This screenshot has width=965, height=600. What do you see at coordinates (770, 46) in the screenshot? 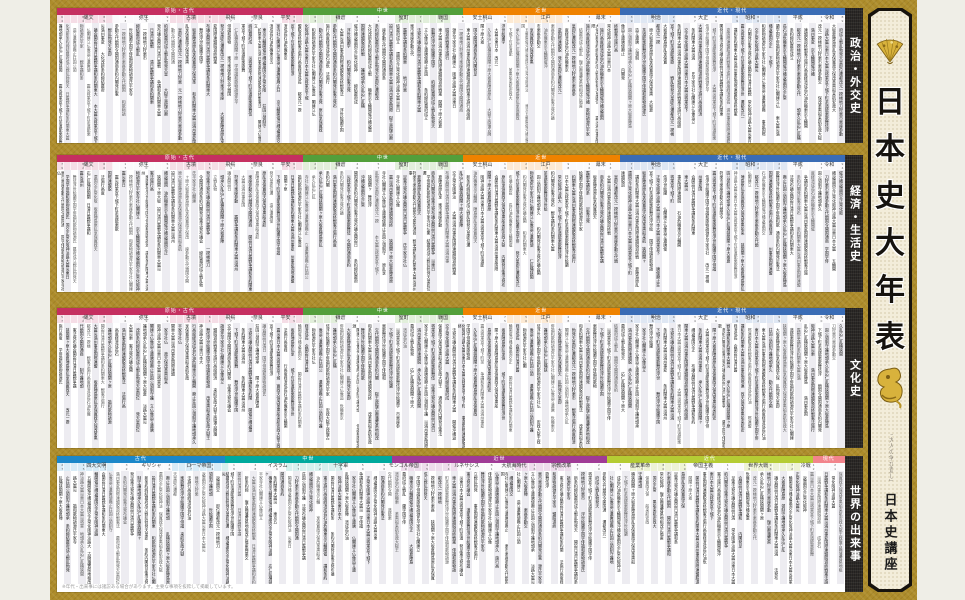
I see `timeline-entry-text: 縄返還国交正 下城下` at bounding box center [770, 46].